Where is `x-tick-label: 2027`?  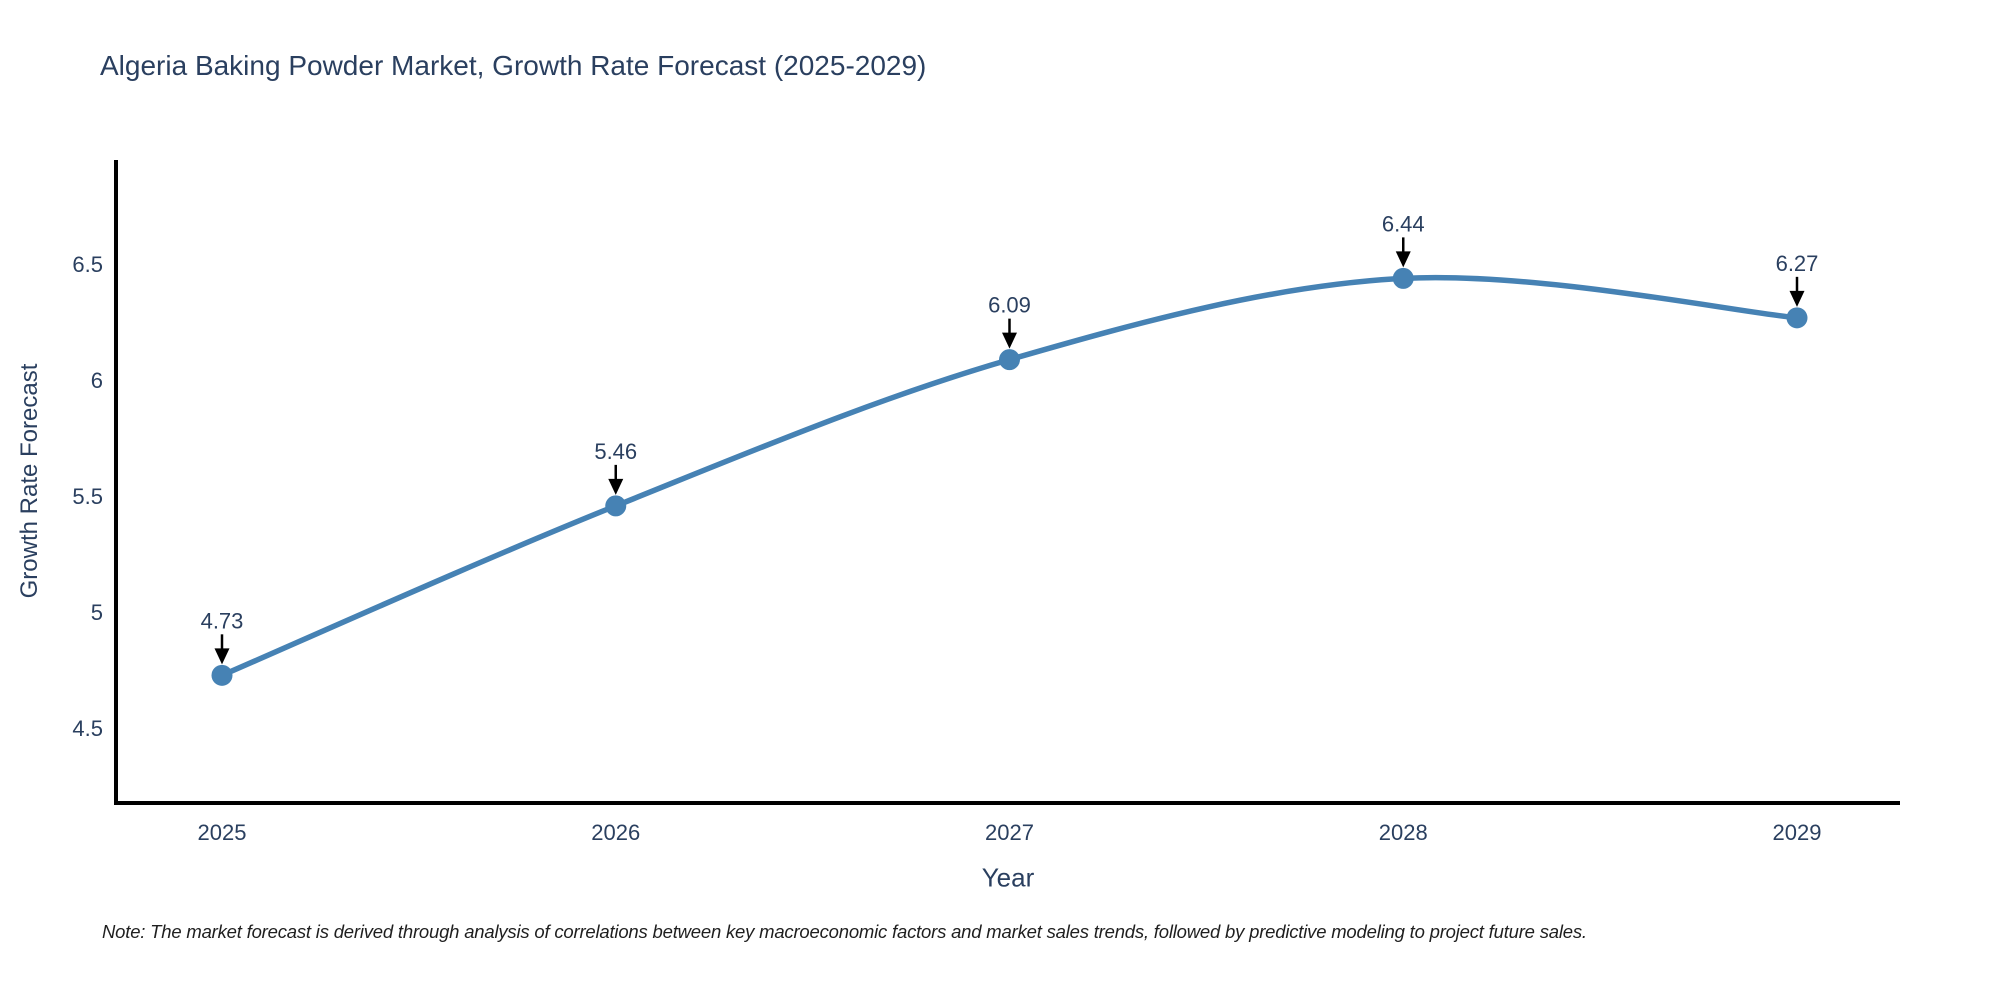 x-tick-label: 2027 is located at coordinates (1009, 832).